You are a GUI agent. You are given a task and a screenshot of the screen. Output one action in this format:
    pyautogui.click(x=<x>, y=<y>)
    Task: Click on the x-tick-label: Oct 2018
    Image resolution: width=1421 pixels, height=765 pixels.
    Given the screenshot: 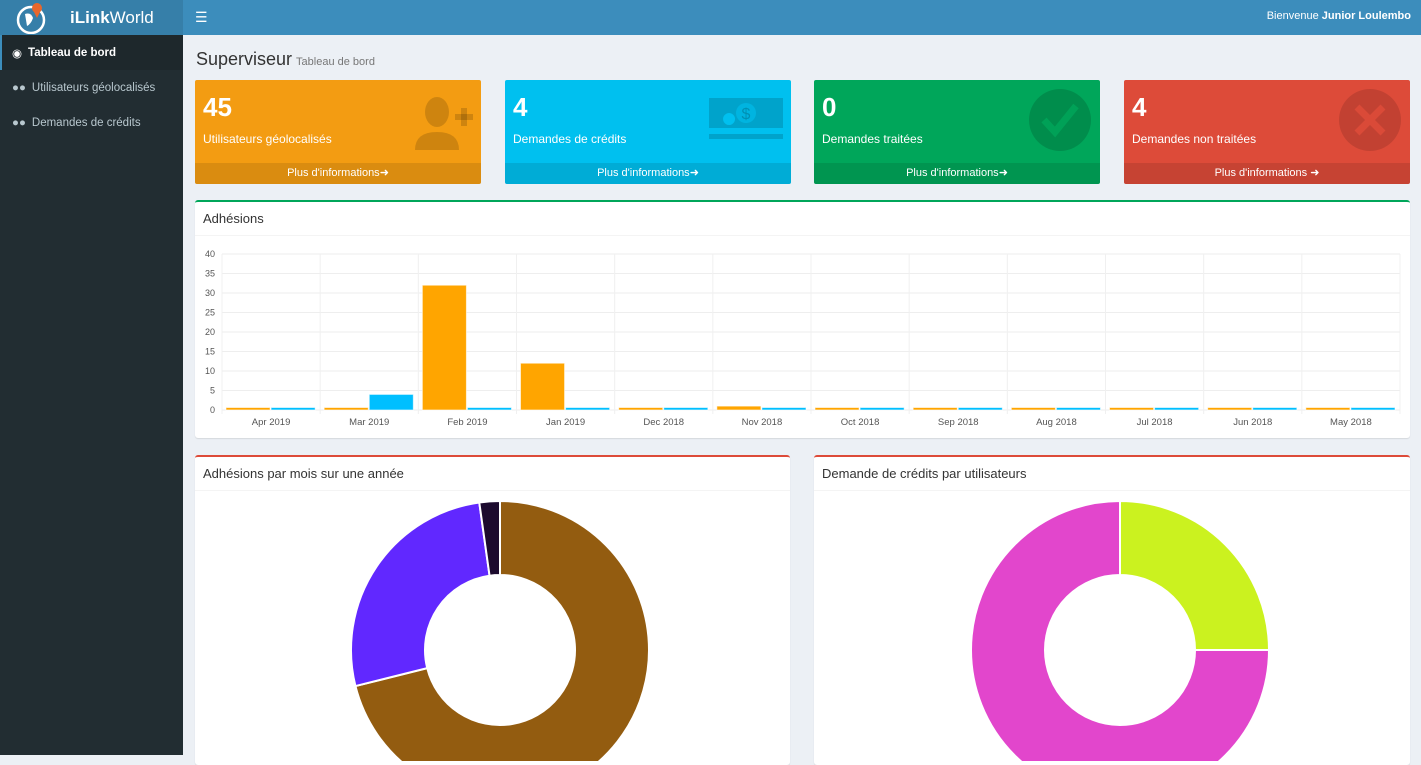 What is the action you would take?
    pyautogui.click(x=860, y=422)
    